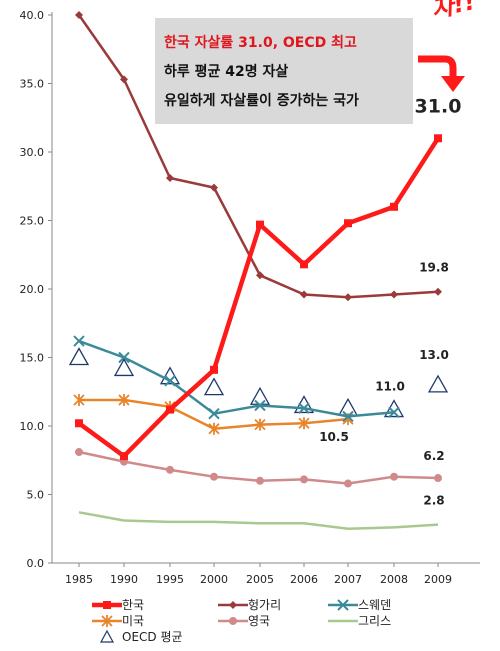 The width and height of the screenshot is (500, 651). What do you see at coordinates (36, 563) in the screenshot?
I see `y-tick-label: 0.0` at bounding box center [36, 563].